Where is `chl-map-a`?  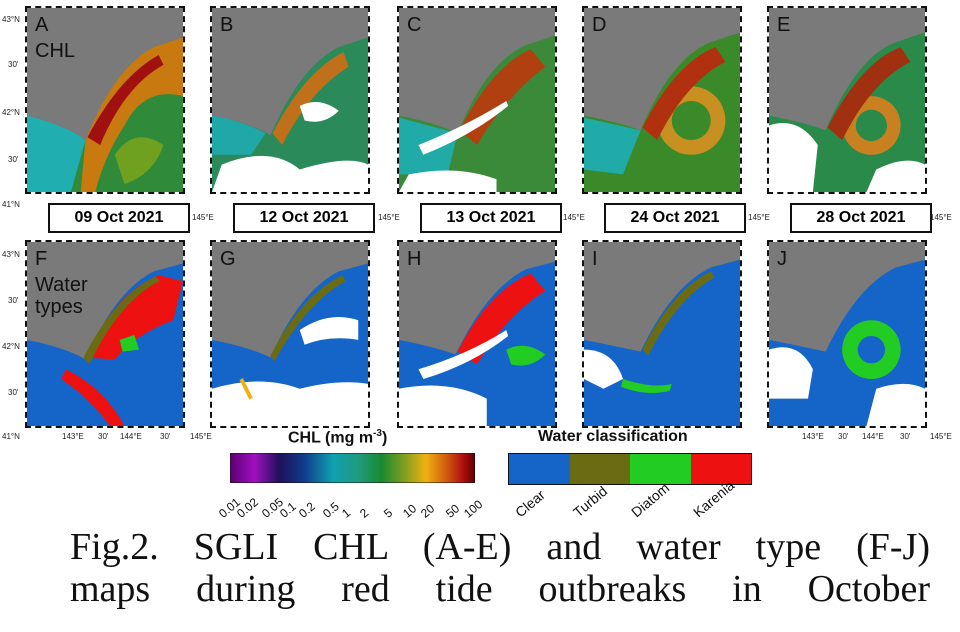 chl-map-a is located at coordinates (105, 100).